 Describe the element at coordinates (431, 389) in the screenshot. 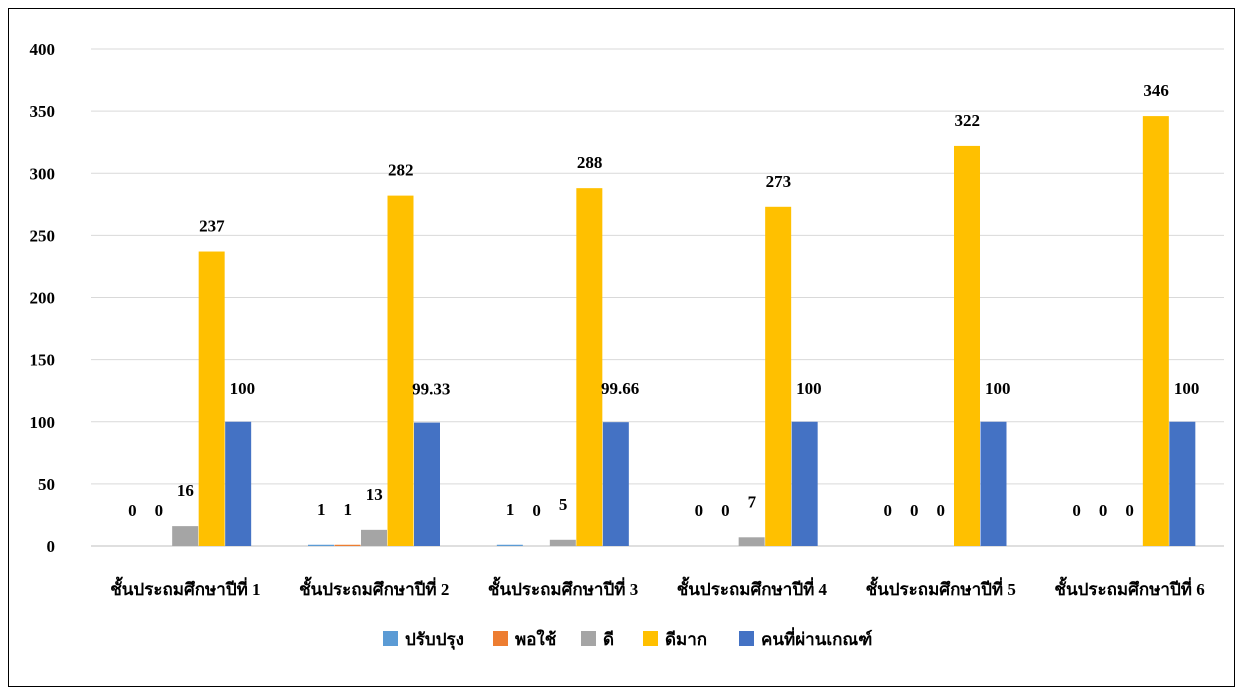

I see `data-label: 99.33` at that location.